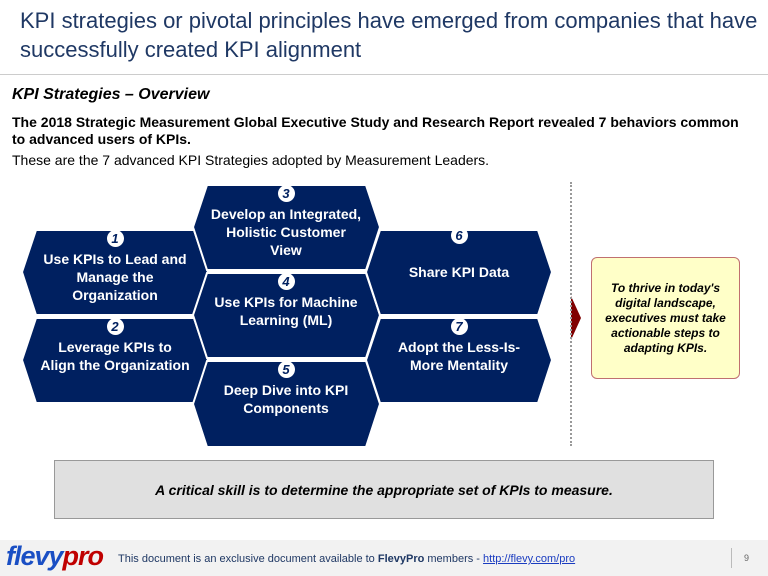 This screenshot has height=576, width=768. What do you see at coordinates (384, 74) in the screenshot?
I see `divider` at bounding box center [384, 74].